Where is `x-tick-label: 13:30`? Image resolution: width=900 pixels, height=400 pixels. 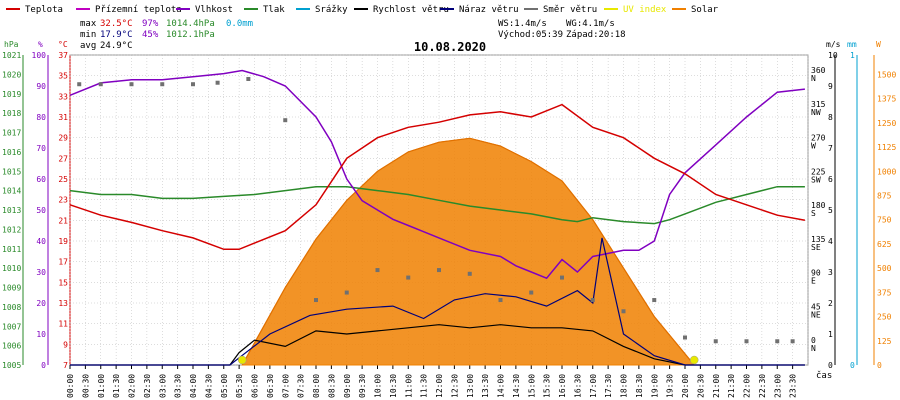 x-tick-label: 13:30 is located at coordinates (485, 386).